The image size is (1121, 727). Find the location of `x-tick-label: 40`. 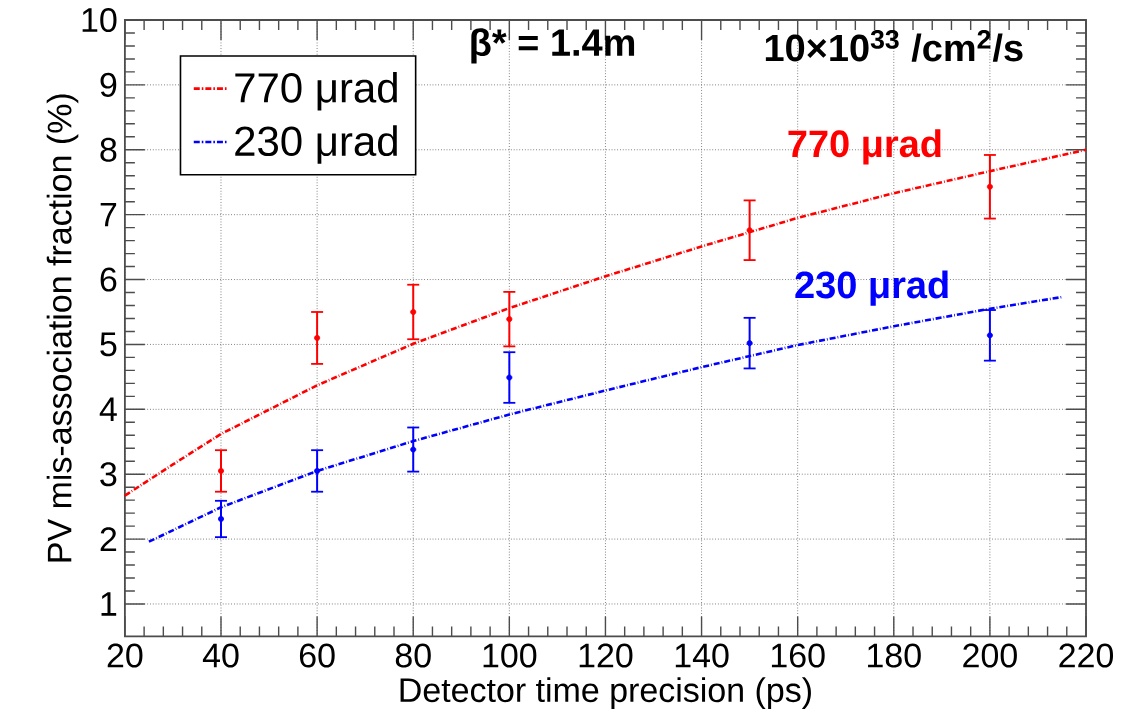

x-tick-label: 40 is located at coordinates (220, 655).